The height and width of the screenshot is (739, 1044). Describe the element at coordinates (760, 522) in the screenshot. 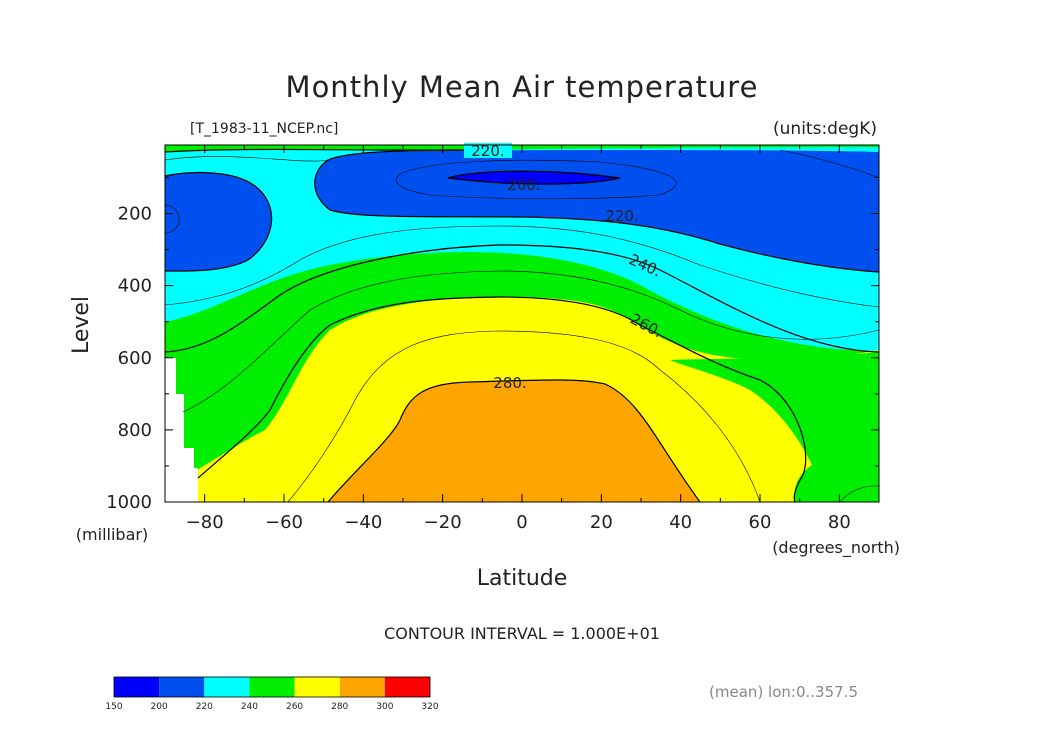

I see `x-tick-label: 60` at that location.